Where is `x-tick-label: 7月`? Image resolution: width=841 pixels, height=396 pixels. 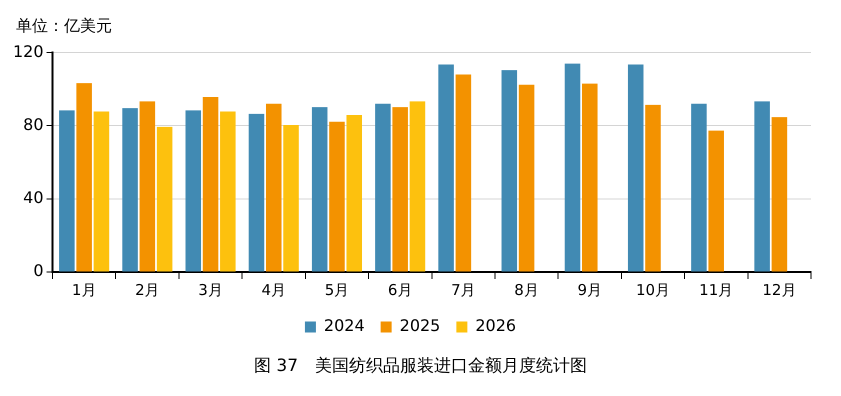 x-tick-label: 7月 is located at coordinates (463, 289).